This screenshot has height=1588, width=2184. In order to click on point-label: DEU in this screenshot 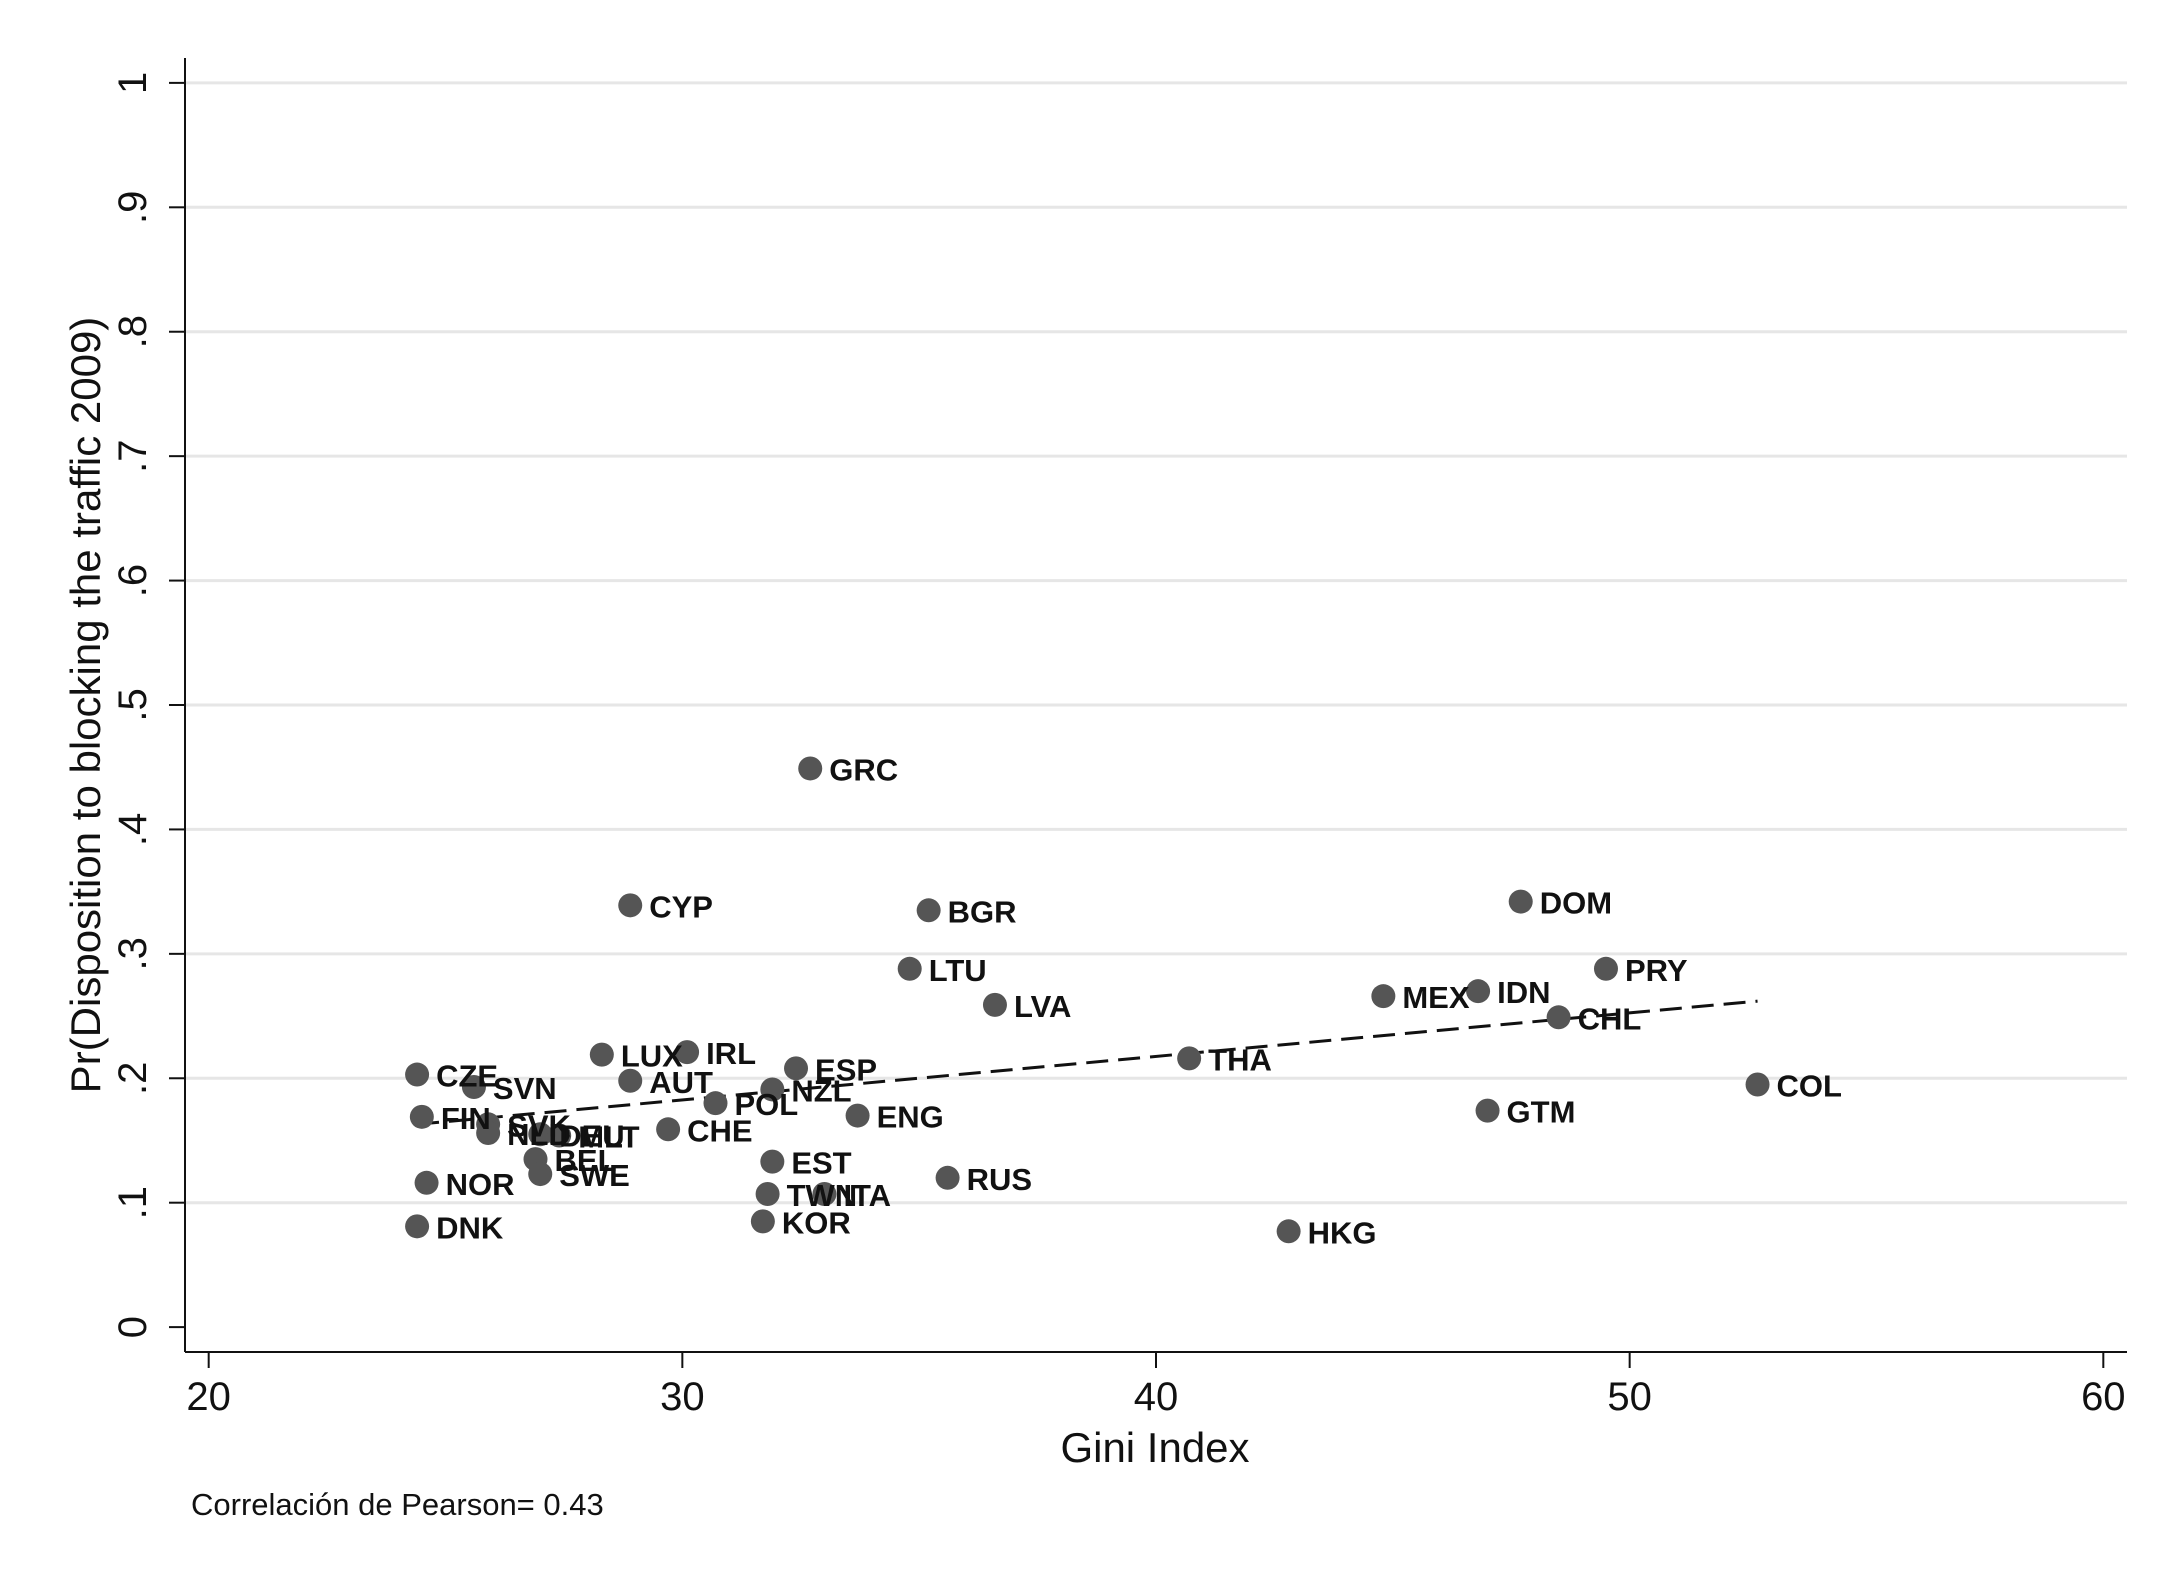, I will do `click(591, 1135)`.